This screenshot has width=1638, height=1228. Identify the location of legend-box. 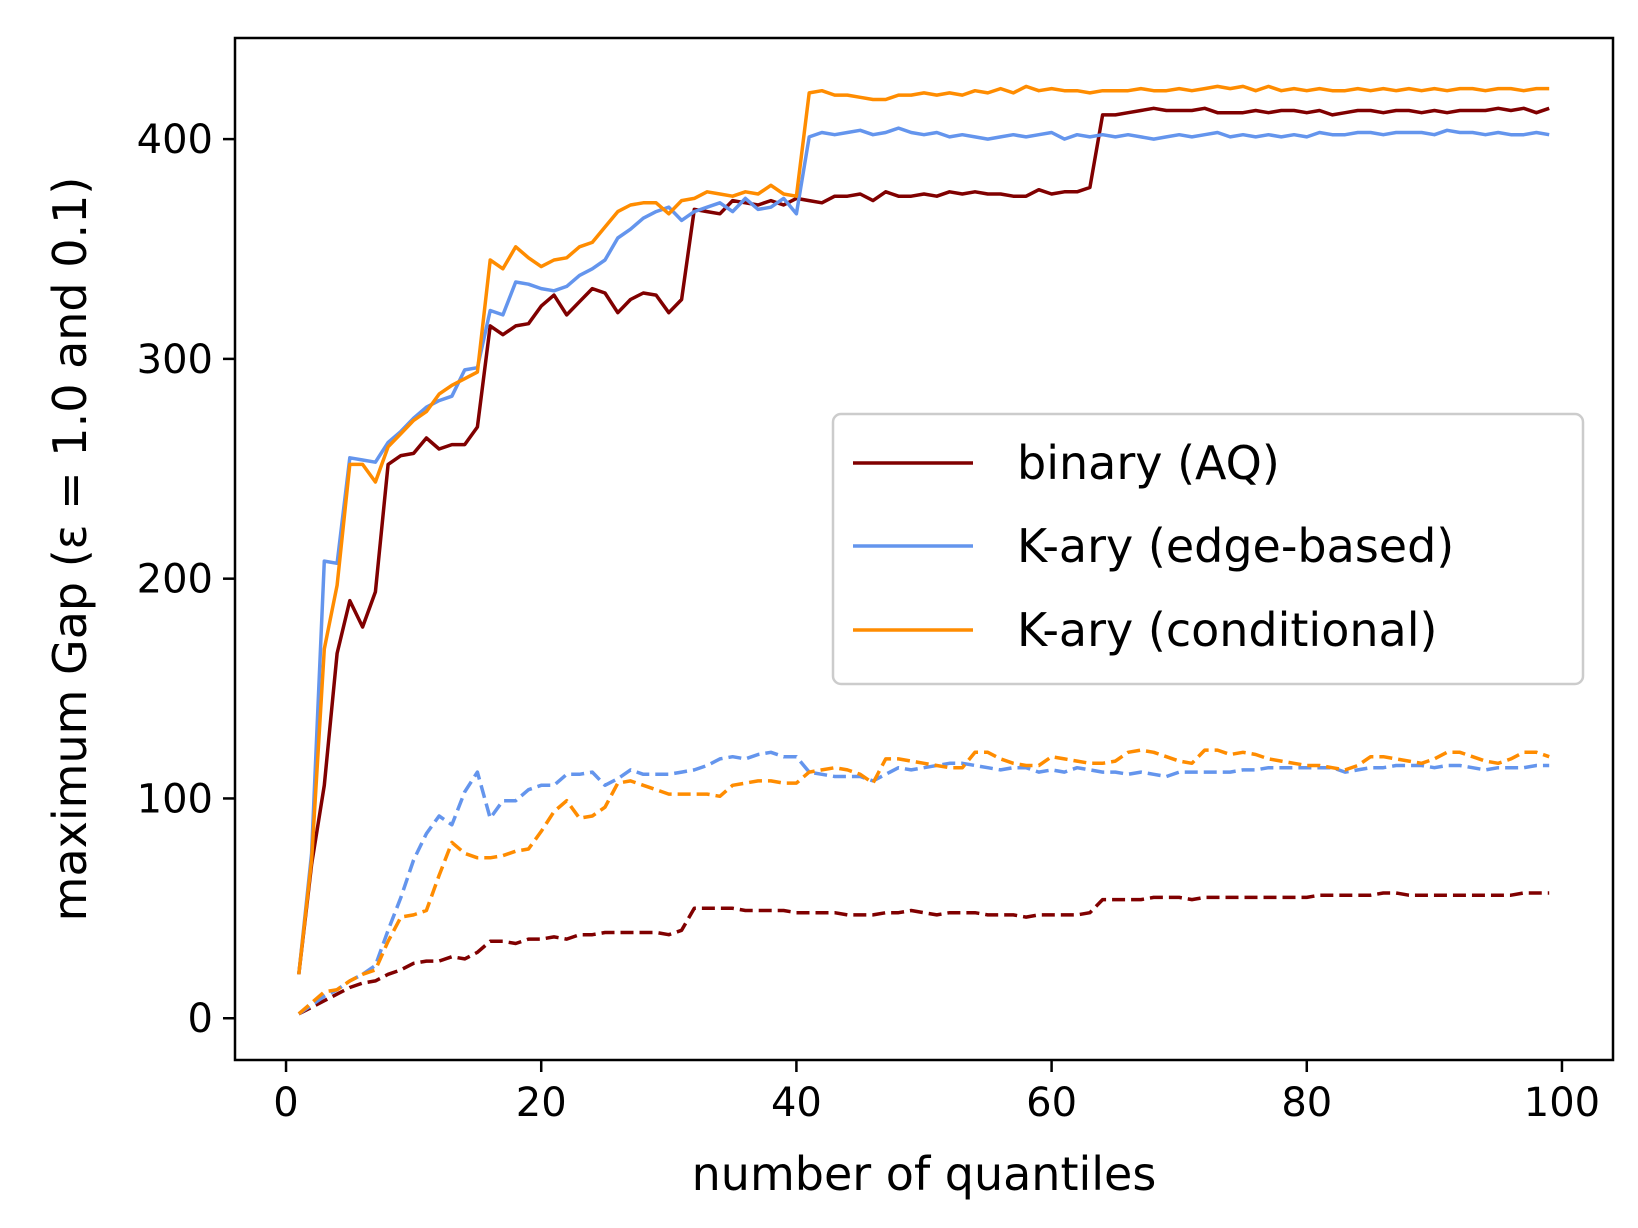
(1208, 549).